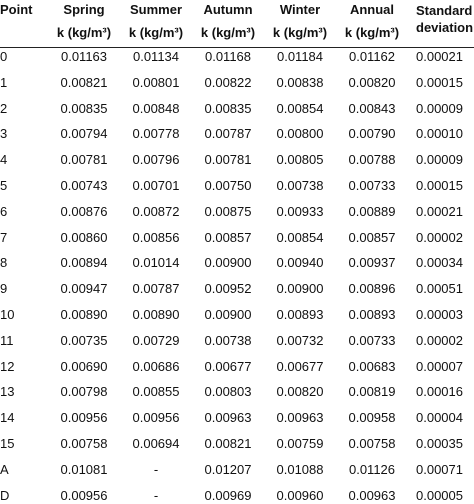 The height and width of the screenshot is (504, 474). I want to click on cell: 0.00819, so click(372, 392).